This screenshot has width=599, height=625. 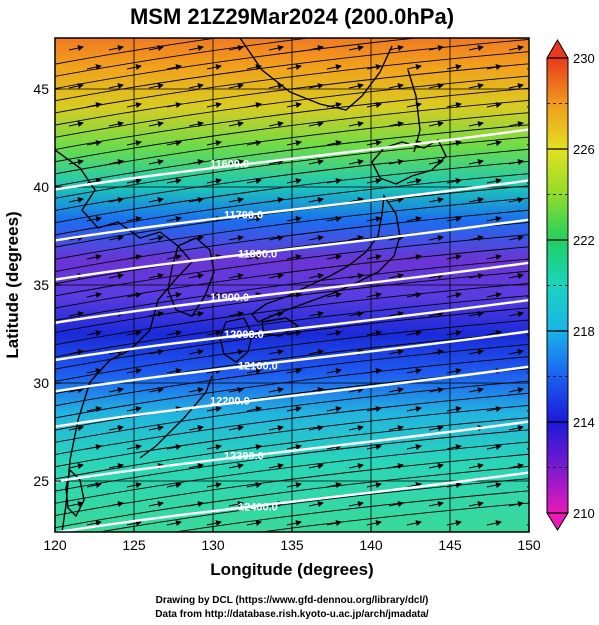 What do you see at coordinates (584, 331) in the screenshot?
I see `colorbar-tick-label: 218` at bounding box center [584, 331].